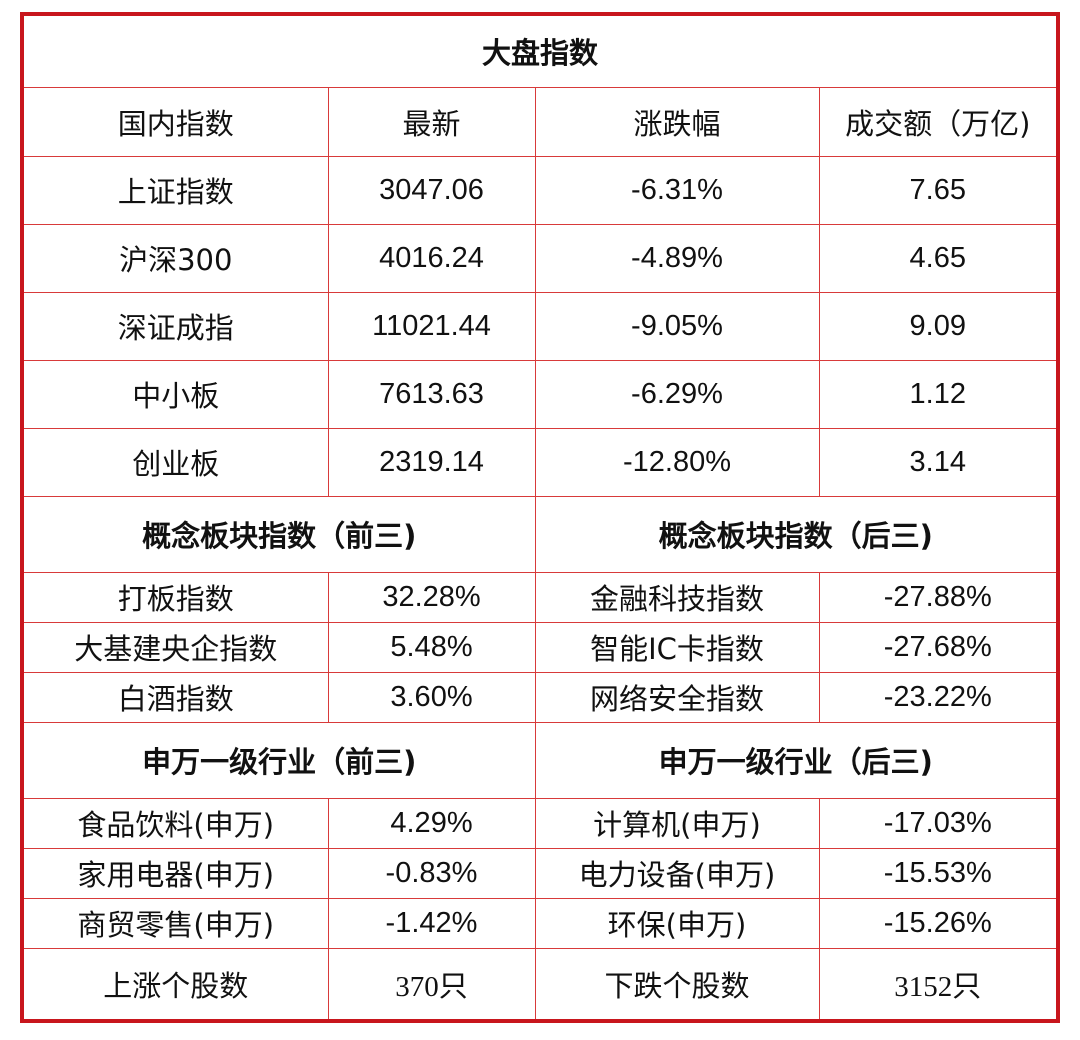 The height and width of the screenshot is (1040, 1080). I want to click on index-row: 中小板 7613.63 -6.29% 1.12, so click(540, 394).